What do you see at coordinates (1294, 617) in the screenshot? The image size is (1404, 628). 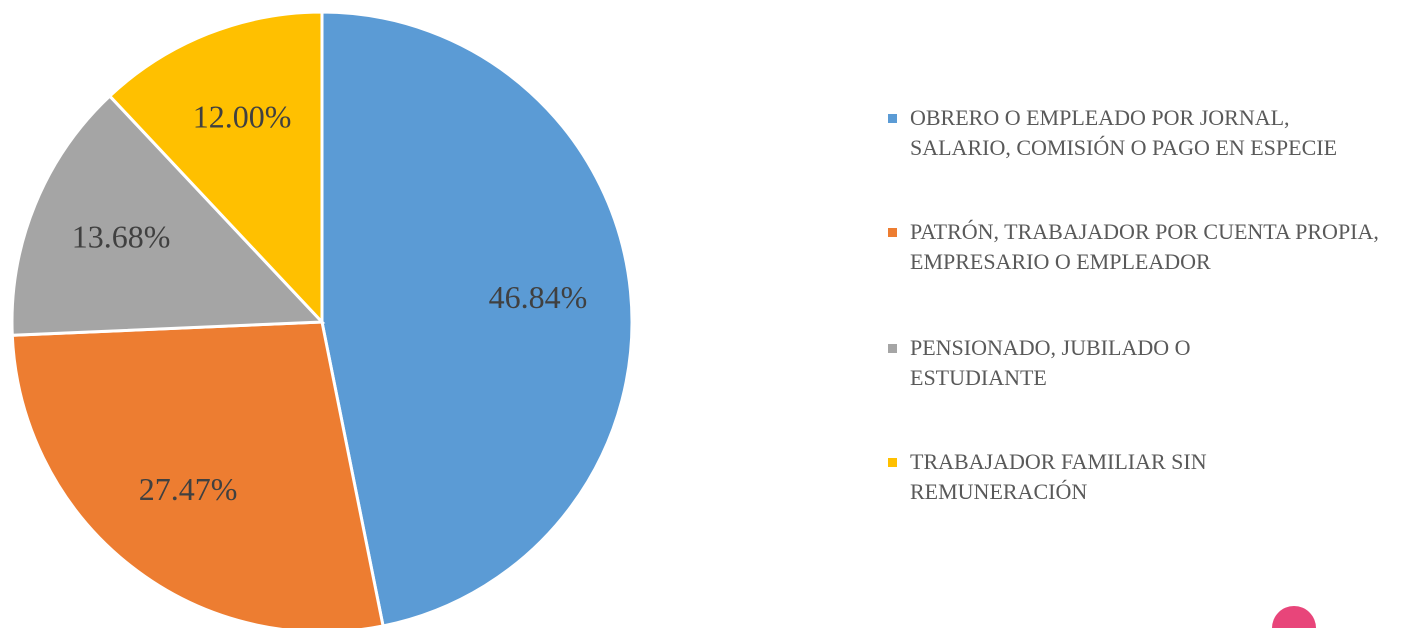 I see `decoration` at bounding box center [1294, 617].